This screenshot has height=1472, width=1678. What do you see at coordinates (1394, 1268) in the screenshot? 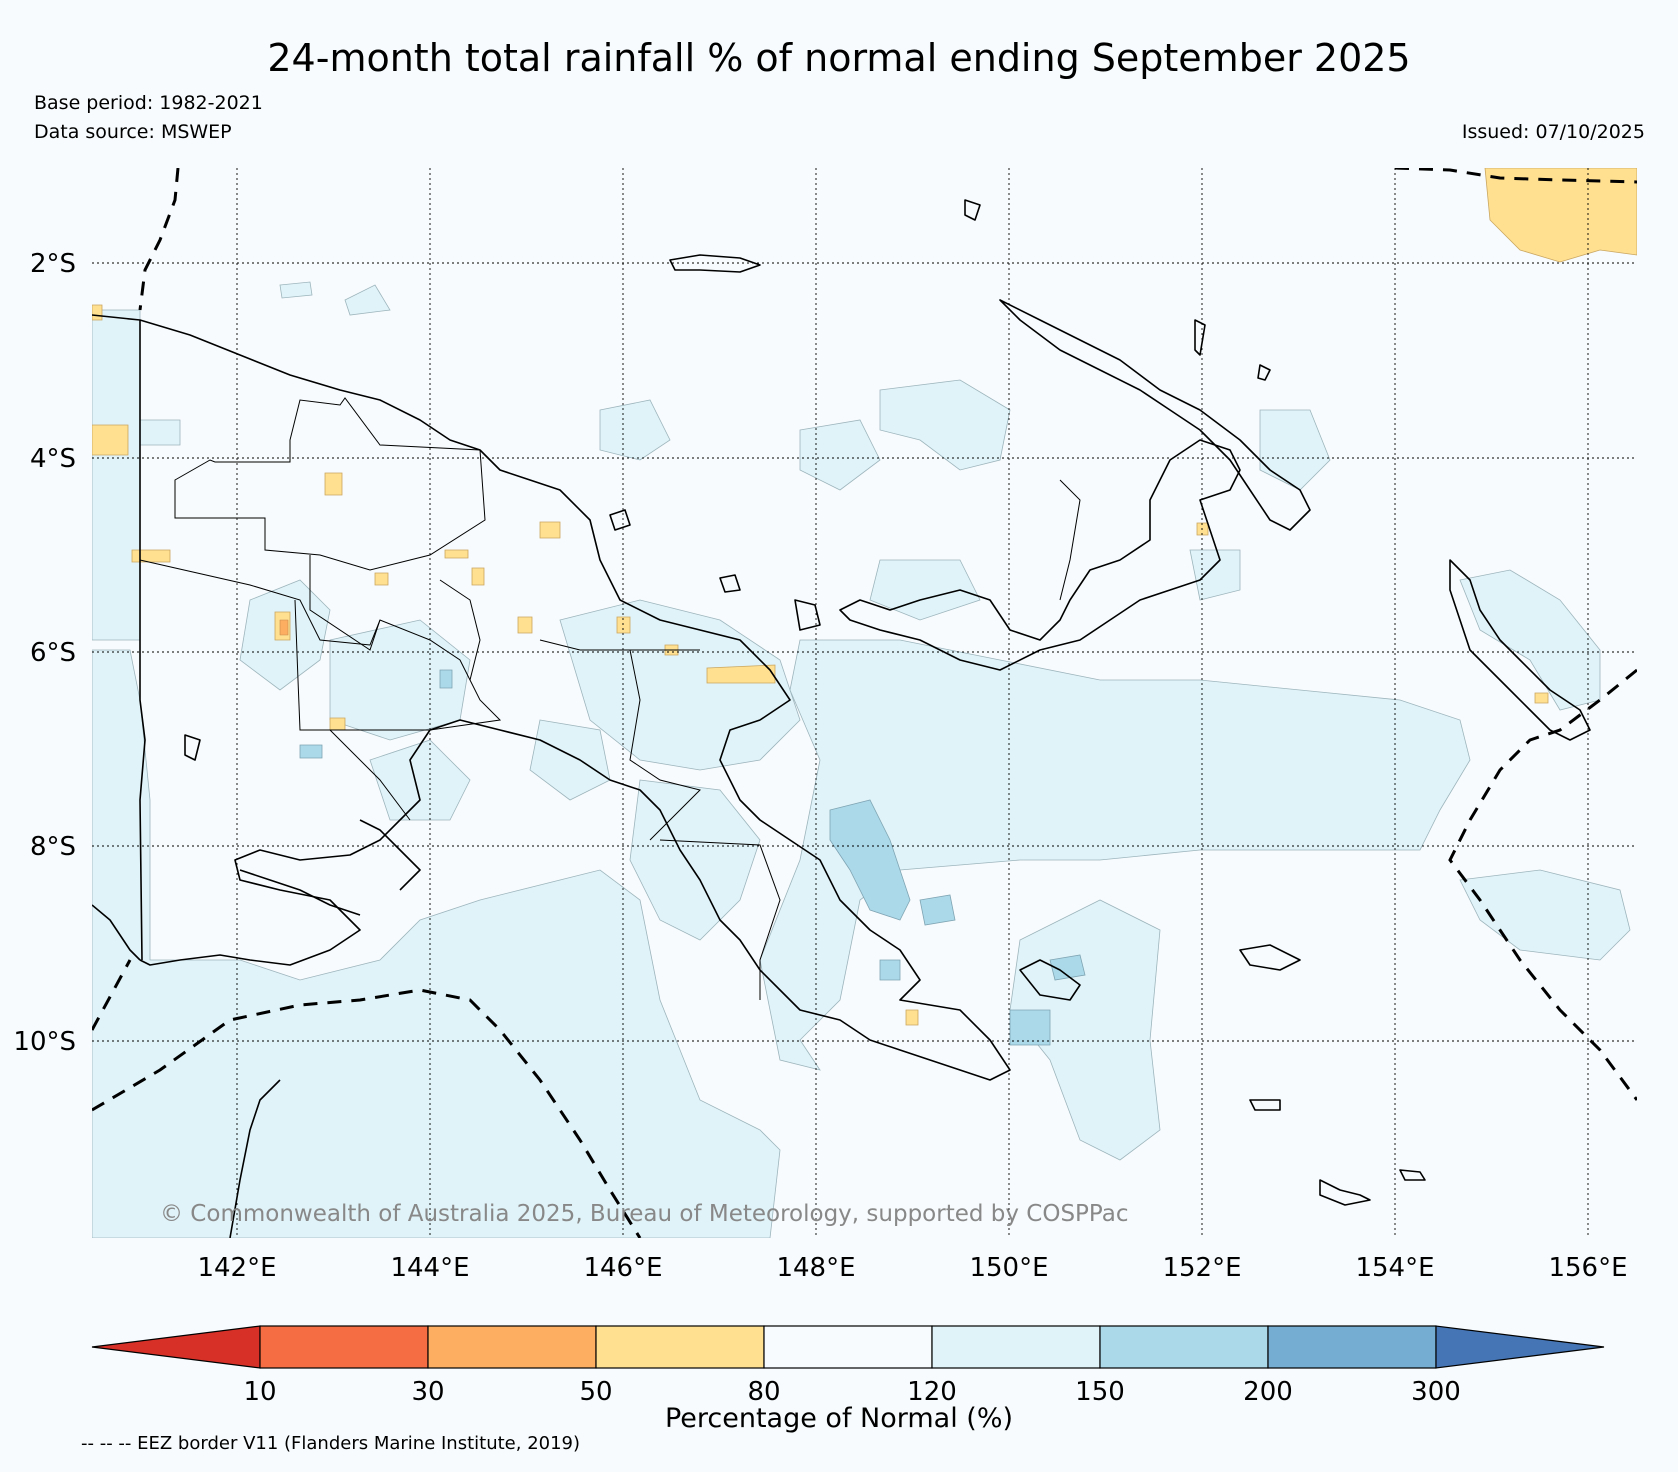
I see `lon-label: 154°E` at bounding box center [1394, 1268].